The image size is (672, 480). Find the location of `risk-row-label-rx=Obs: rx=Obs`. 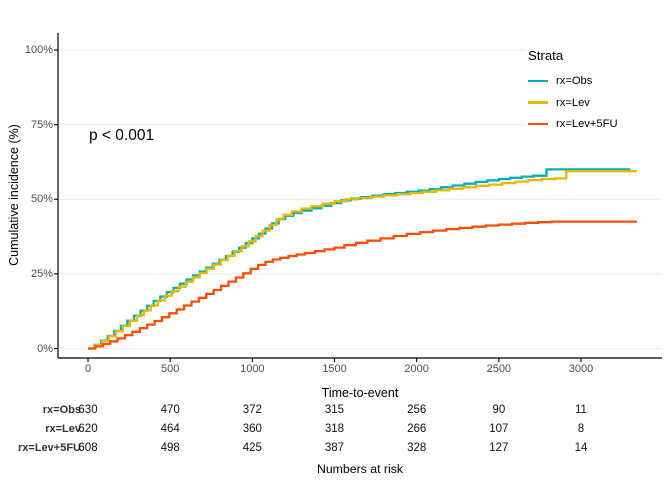

risk-row-label-rx=Obs: rx=Obs is located at coordinates (61, 410).